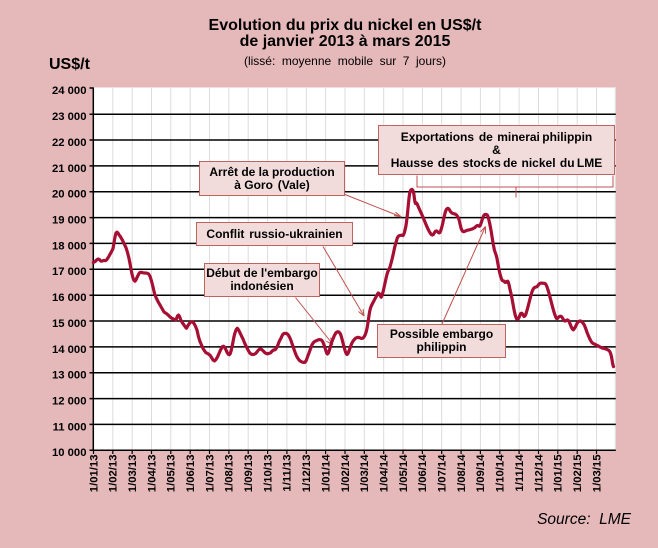 This screenshot has height=548, width=658. Describe the element at coordinates (346, 473) in the screenshot. I see `svg-text: 1/02/14` at that location.